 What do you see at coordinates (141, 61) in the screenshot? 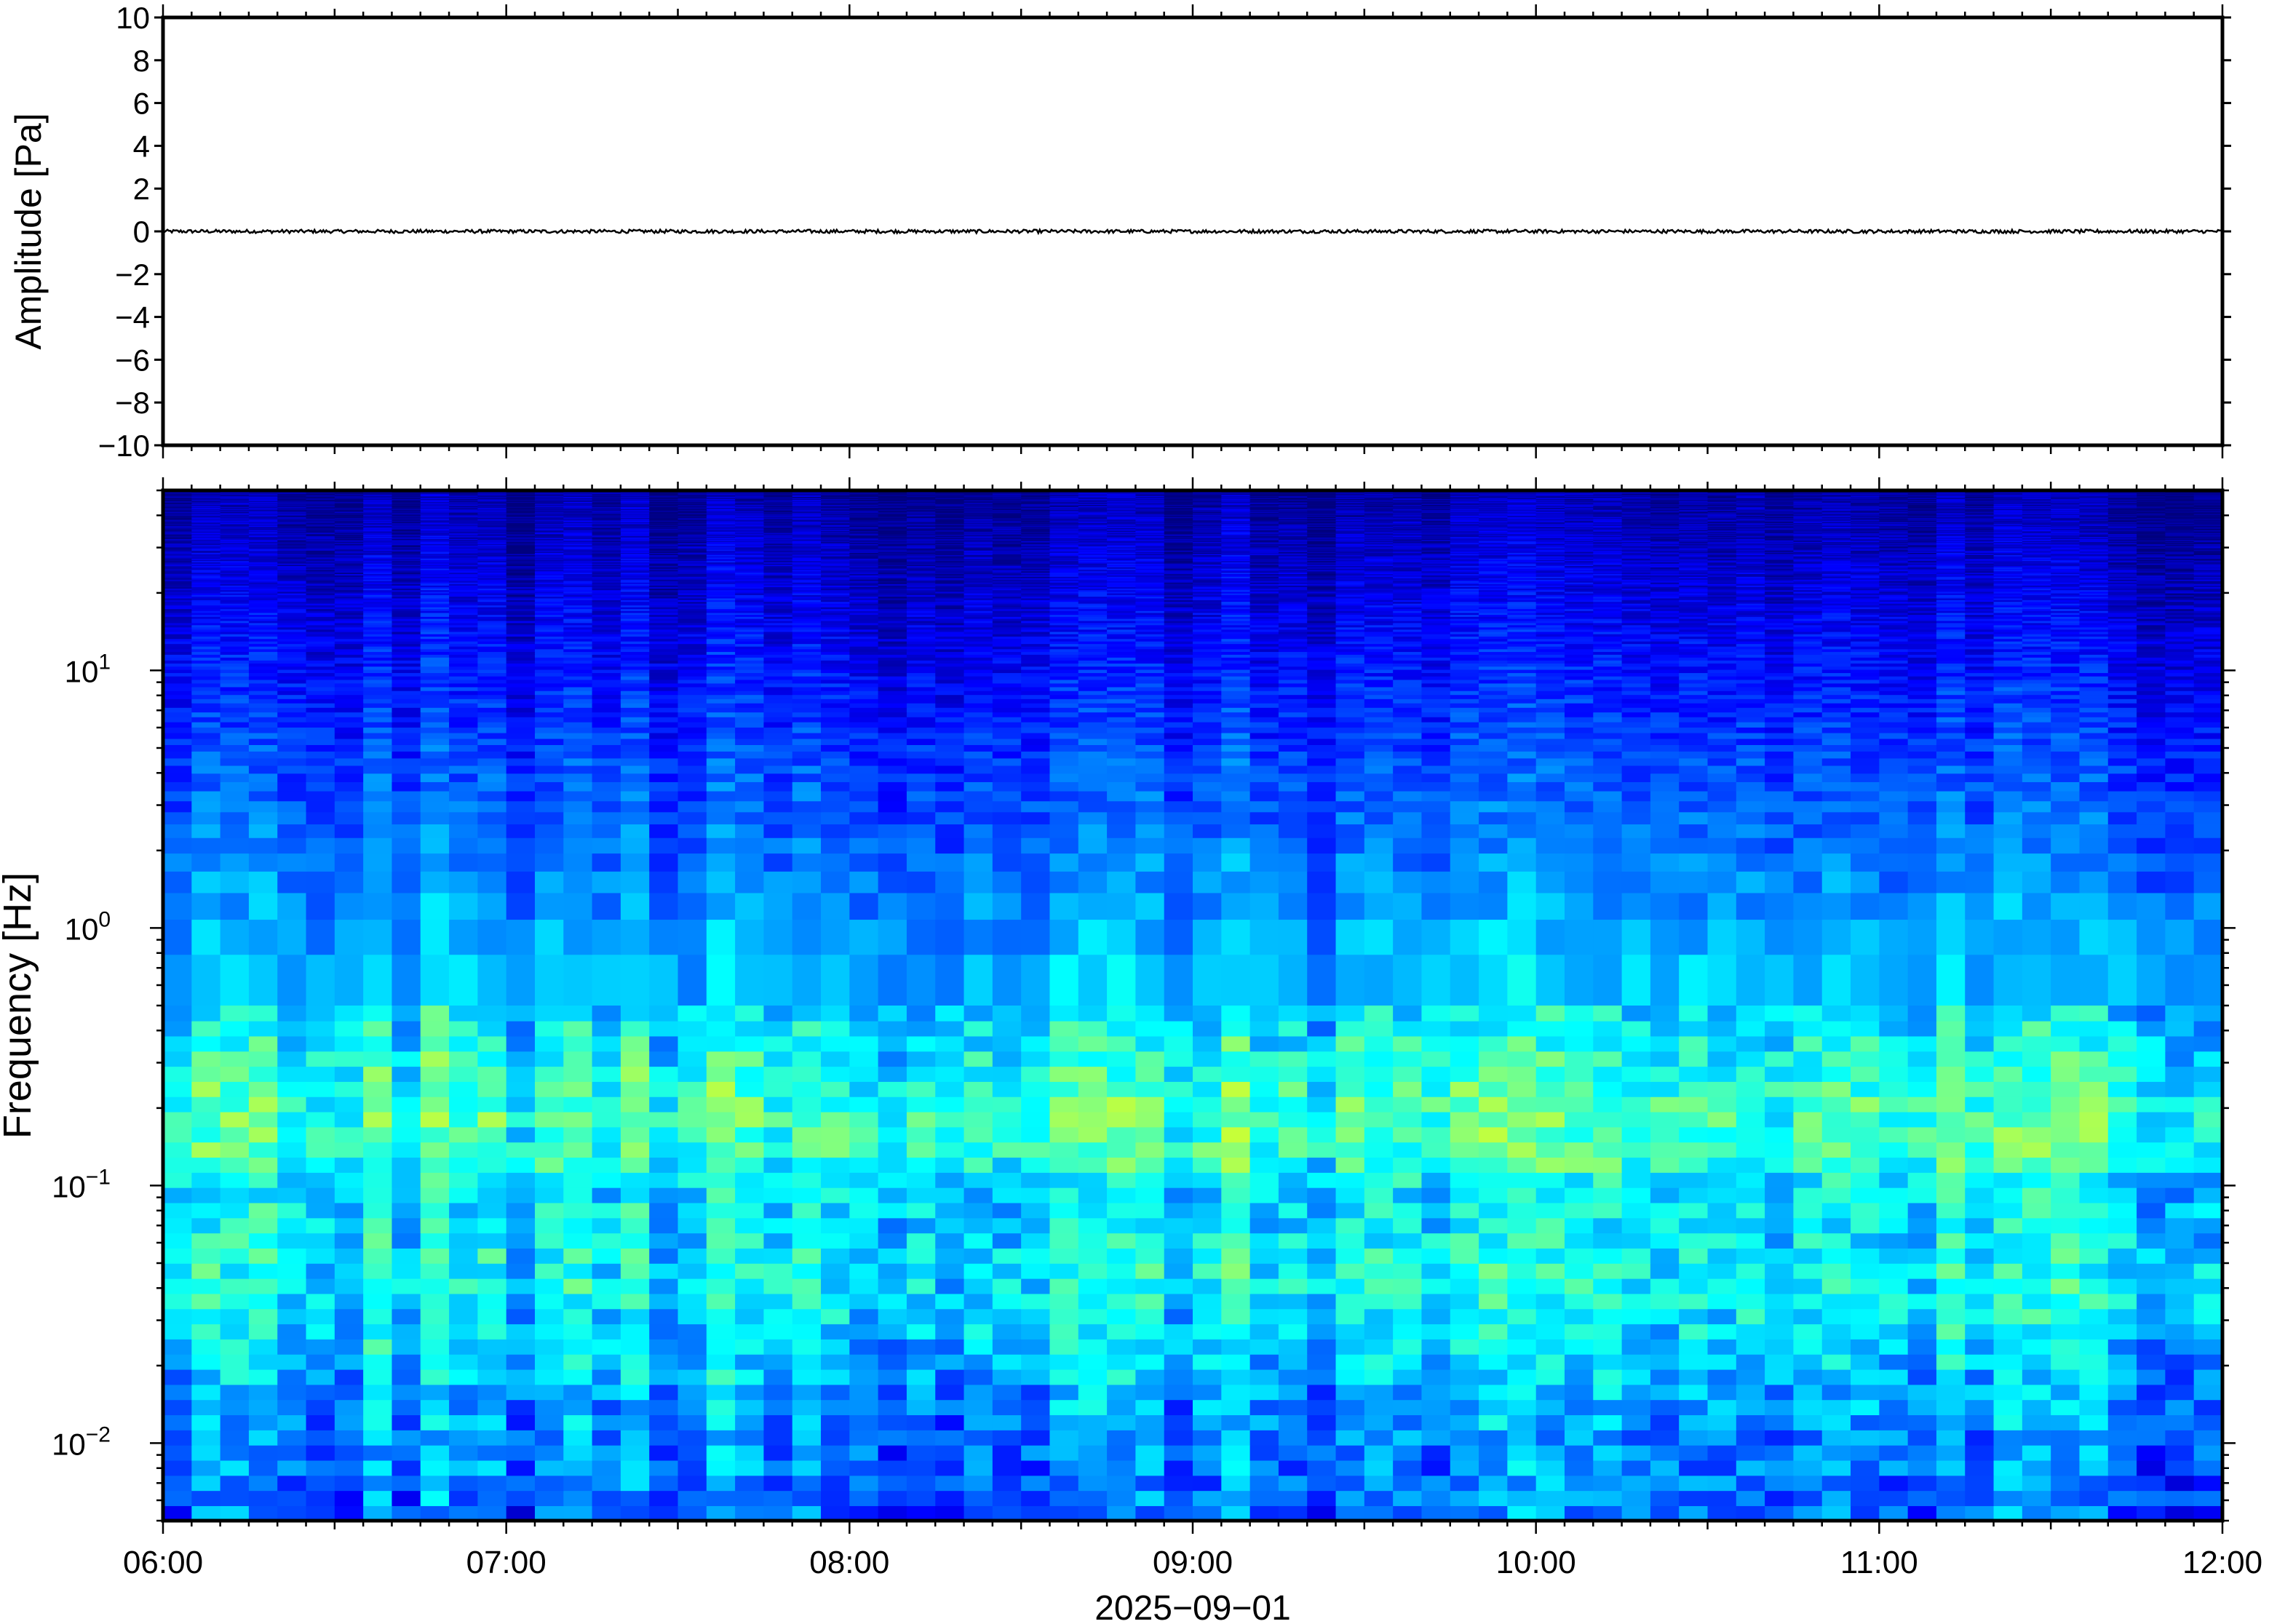
I see `waveform-y-tick-label: 8` at bounding box center [141, 61].